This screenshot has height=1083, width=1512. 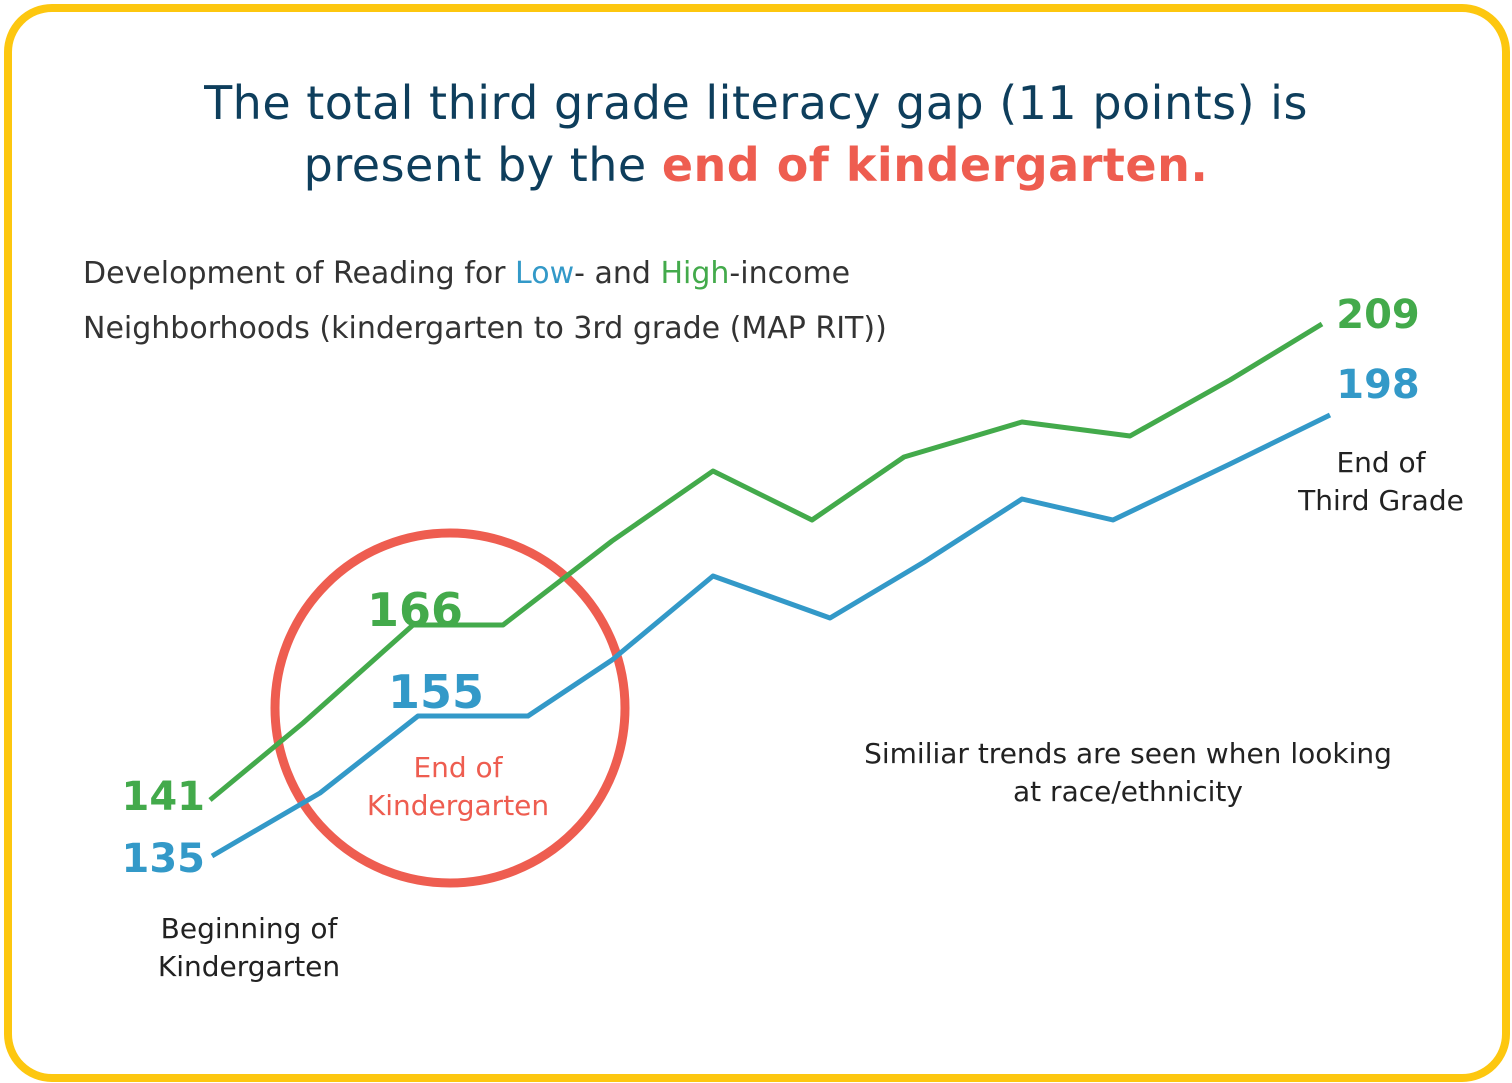 What do you see at coordinates (1381, 462) in the screenshot?
I see `end-third-grade-line-1: End of` at bounding box center [1381, 462].